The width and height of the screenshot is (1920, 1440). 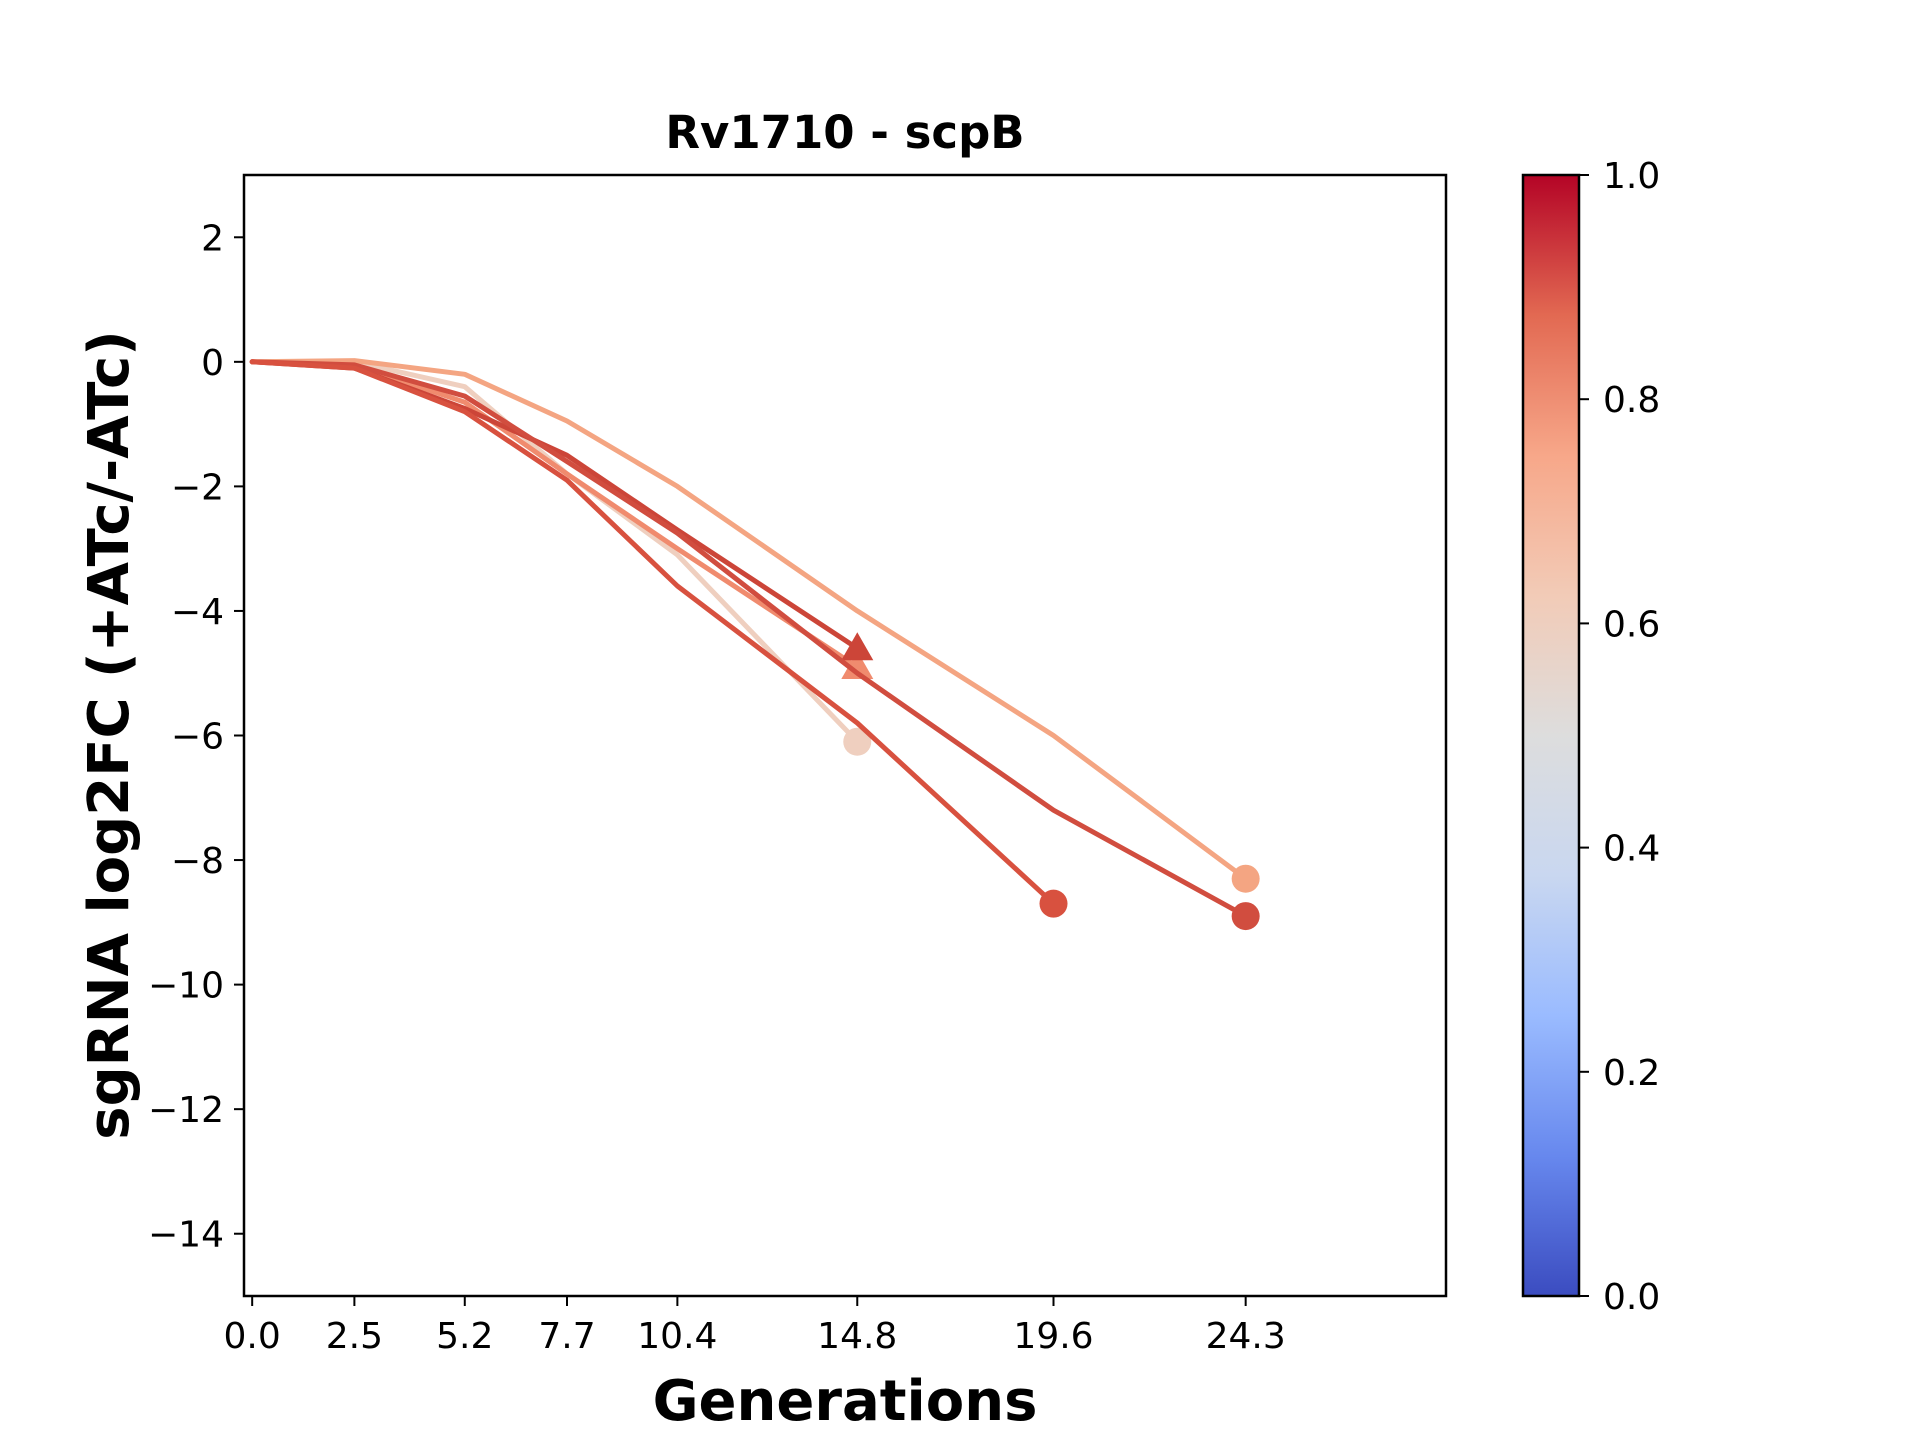 What do you see at coordinates (186, 1110) in the screenshot?
I see `y-tick-label: −12` at bounding box center [186, 1110].